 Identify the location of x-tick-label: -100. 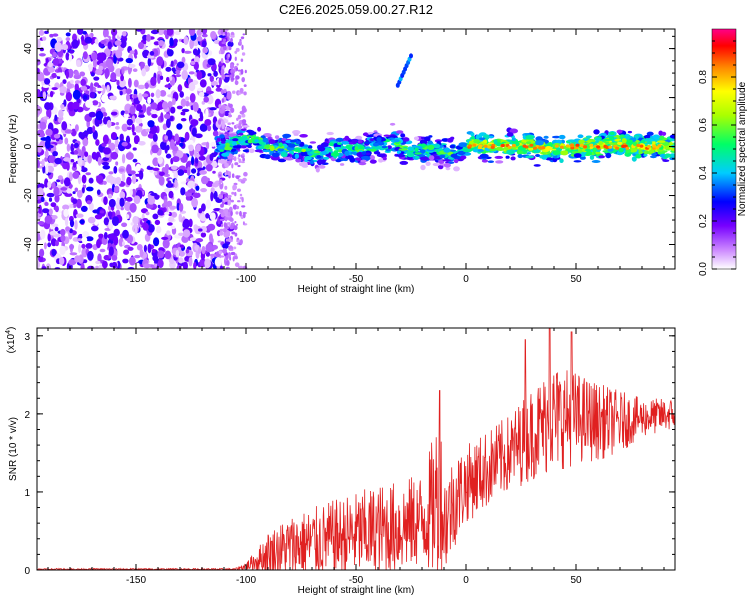
(246, 580).